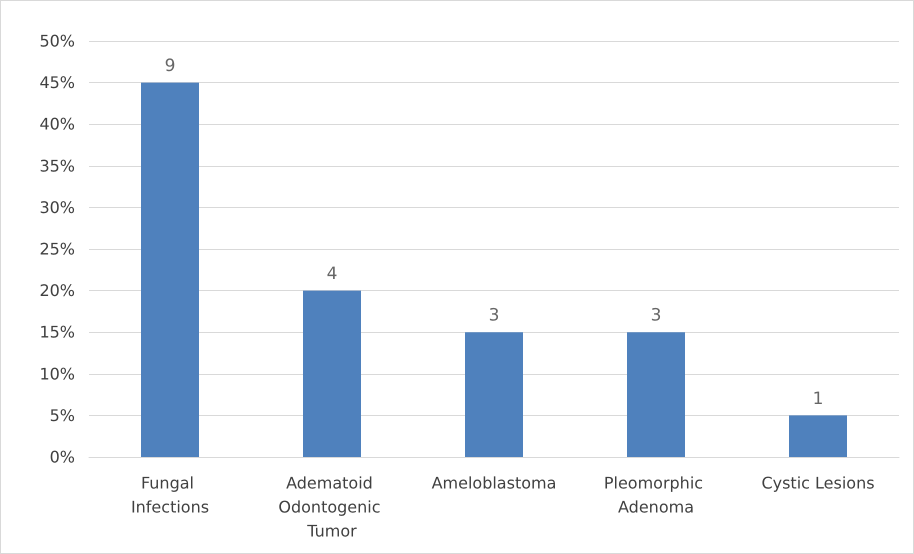  Describe the element at coordinates (332, 507) in the screenshot. I see `x-tick-label: Adematoid Odontogenic Tumor` at that location.